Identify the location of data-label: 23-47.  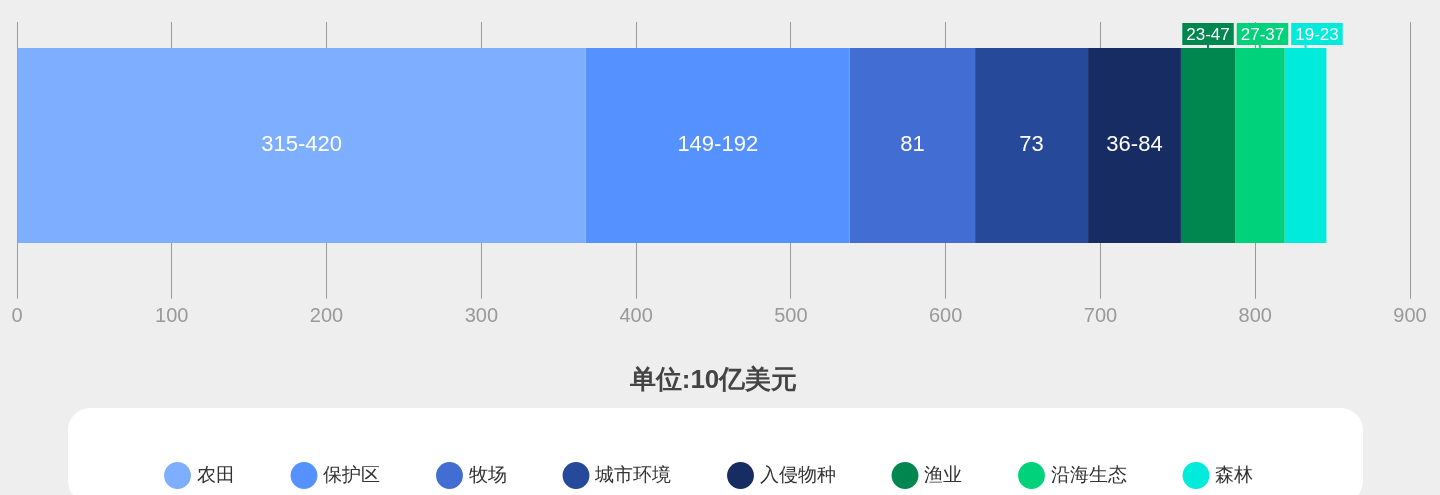
(1208, 34).